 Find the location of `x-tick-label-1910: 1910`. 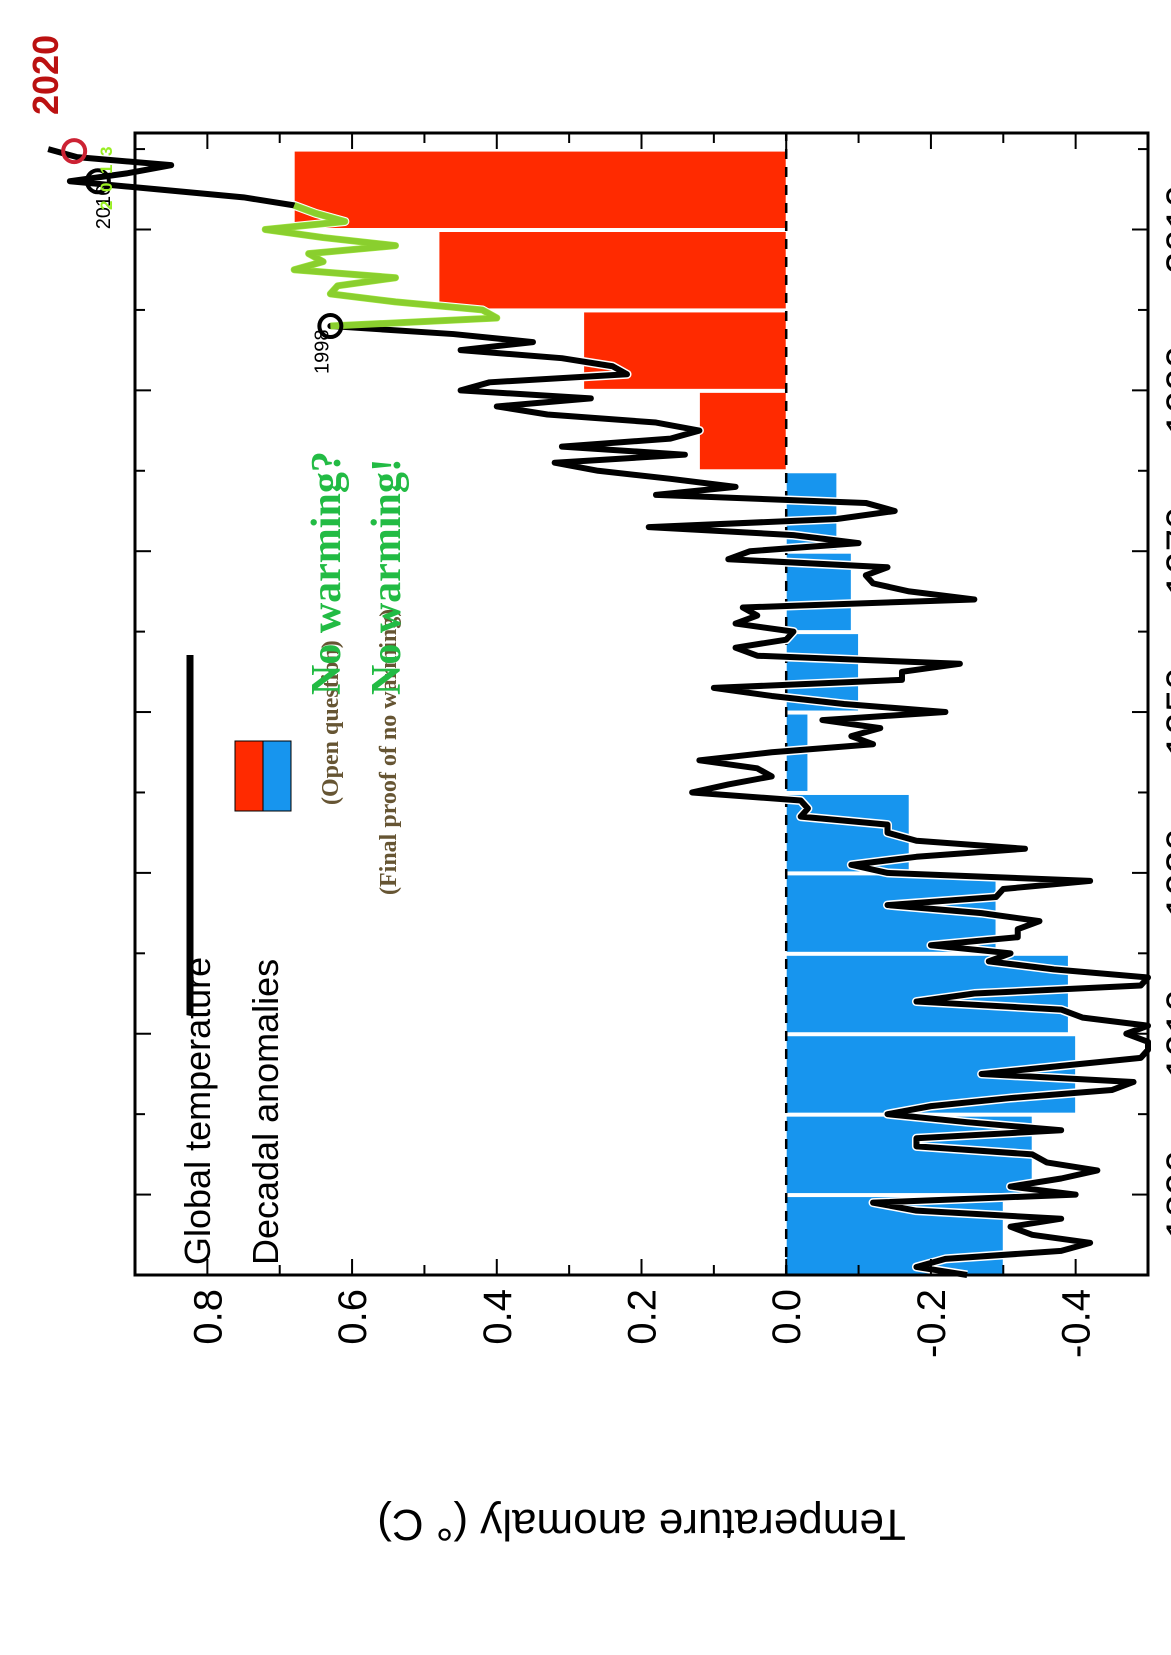

x-tick-label-1910: 1910 is located at coordinates (1165, 1033).